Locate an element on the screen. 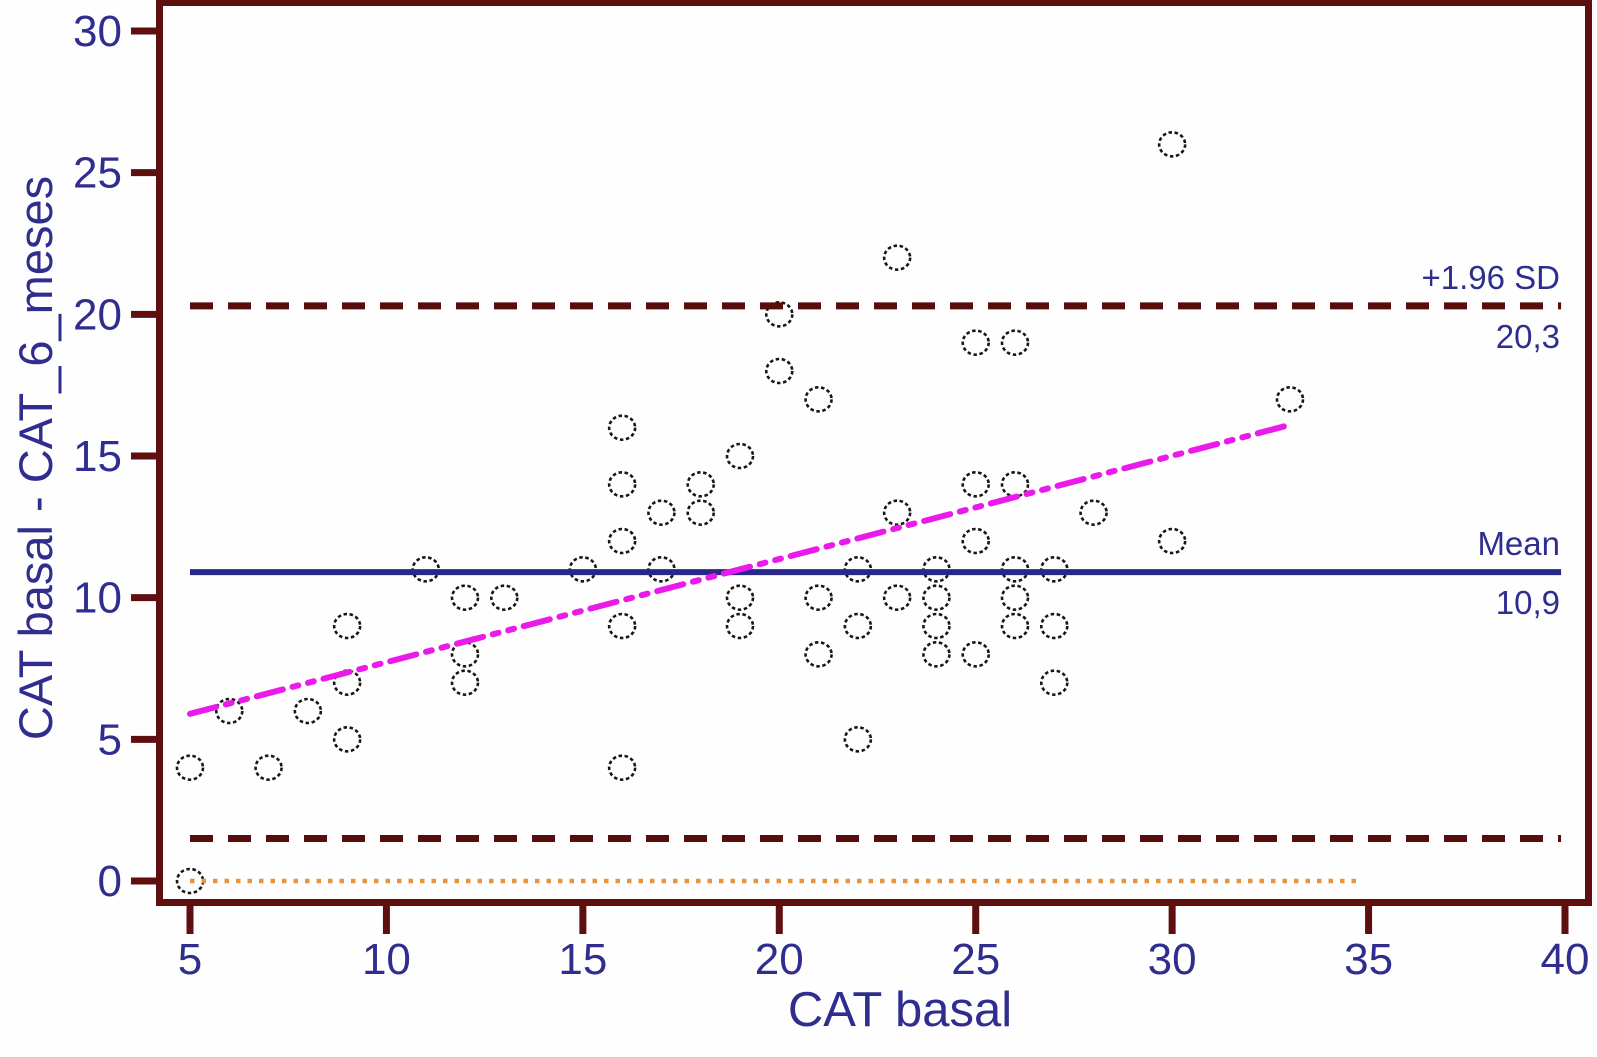  mean-value: 10,9 is located at coordinates (1528, 602).